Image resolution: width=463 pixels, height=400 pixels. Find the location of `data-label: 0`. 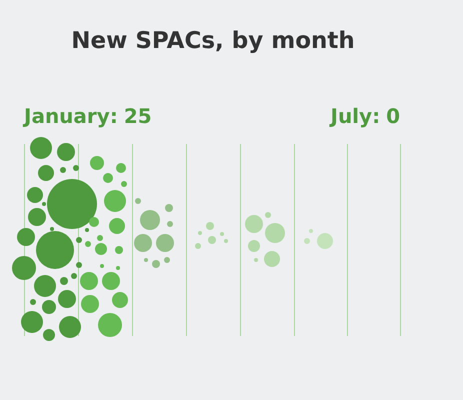

data-label: 0 is located at coordinates (393, 116).